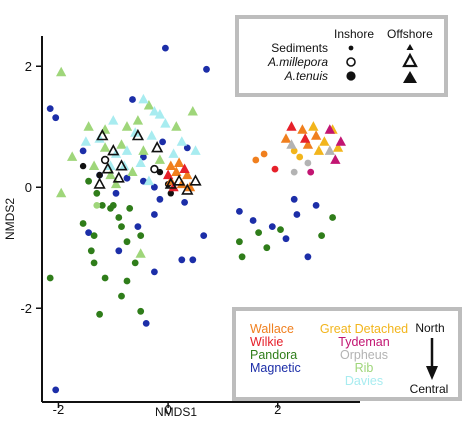 Image resolution: width=474 pixels, height=439 pixels. I want to click on x-axis-label: NMDS1, so click(176, 412).